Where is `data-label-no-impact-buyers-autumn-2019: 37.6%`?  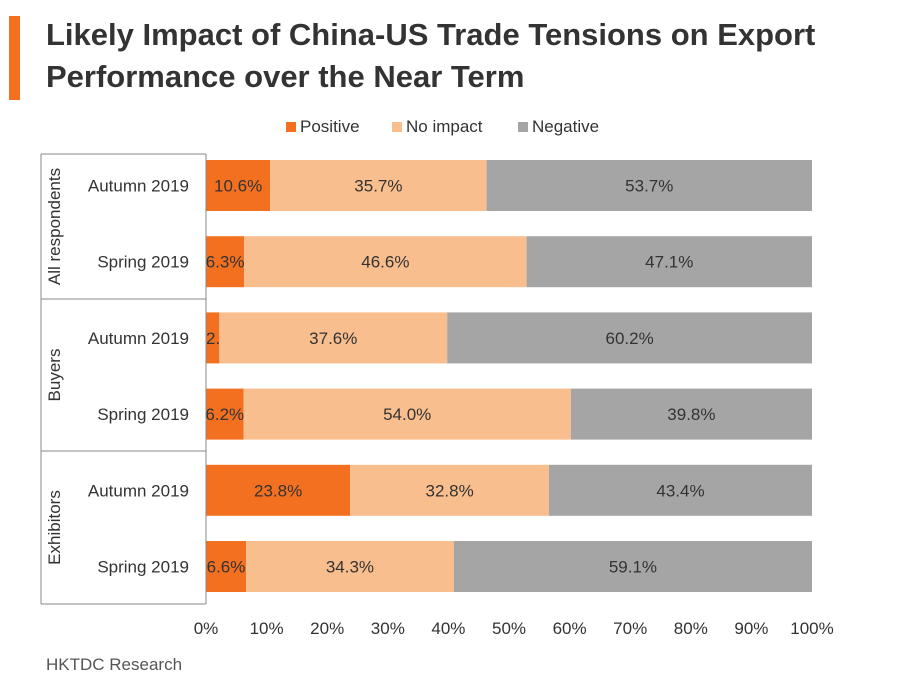
data-label-no-impact-buyers-autumn-2019: 37.6% is located at coordinates (333, 338).